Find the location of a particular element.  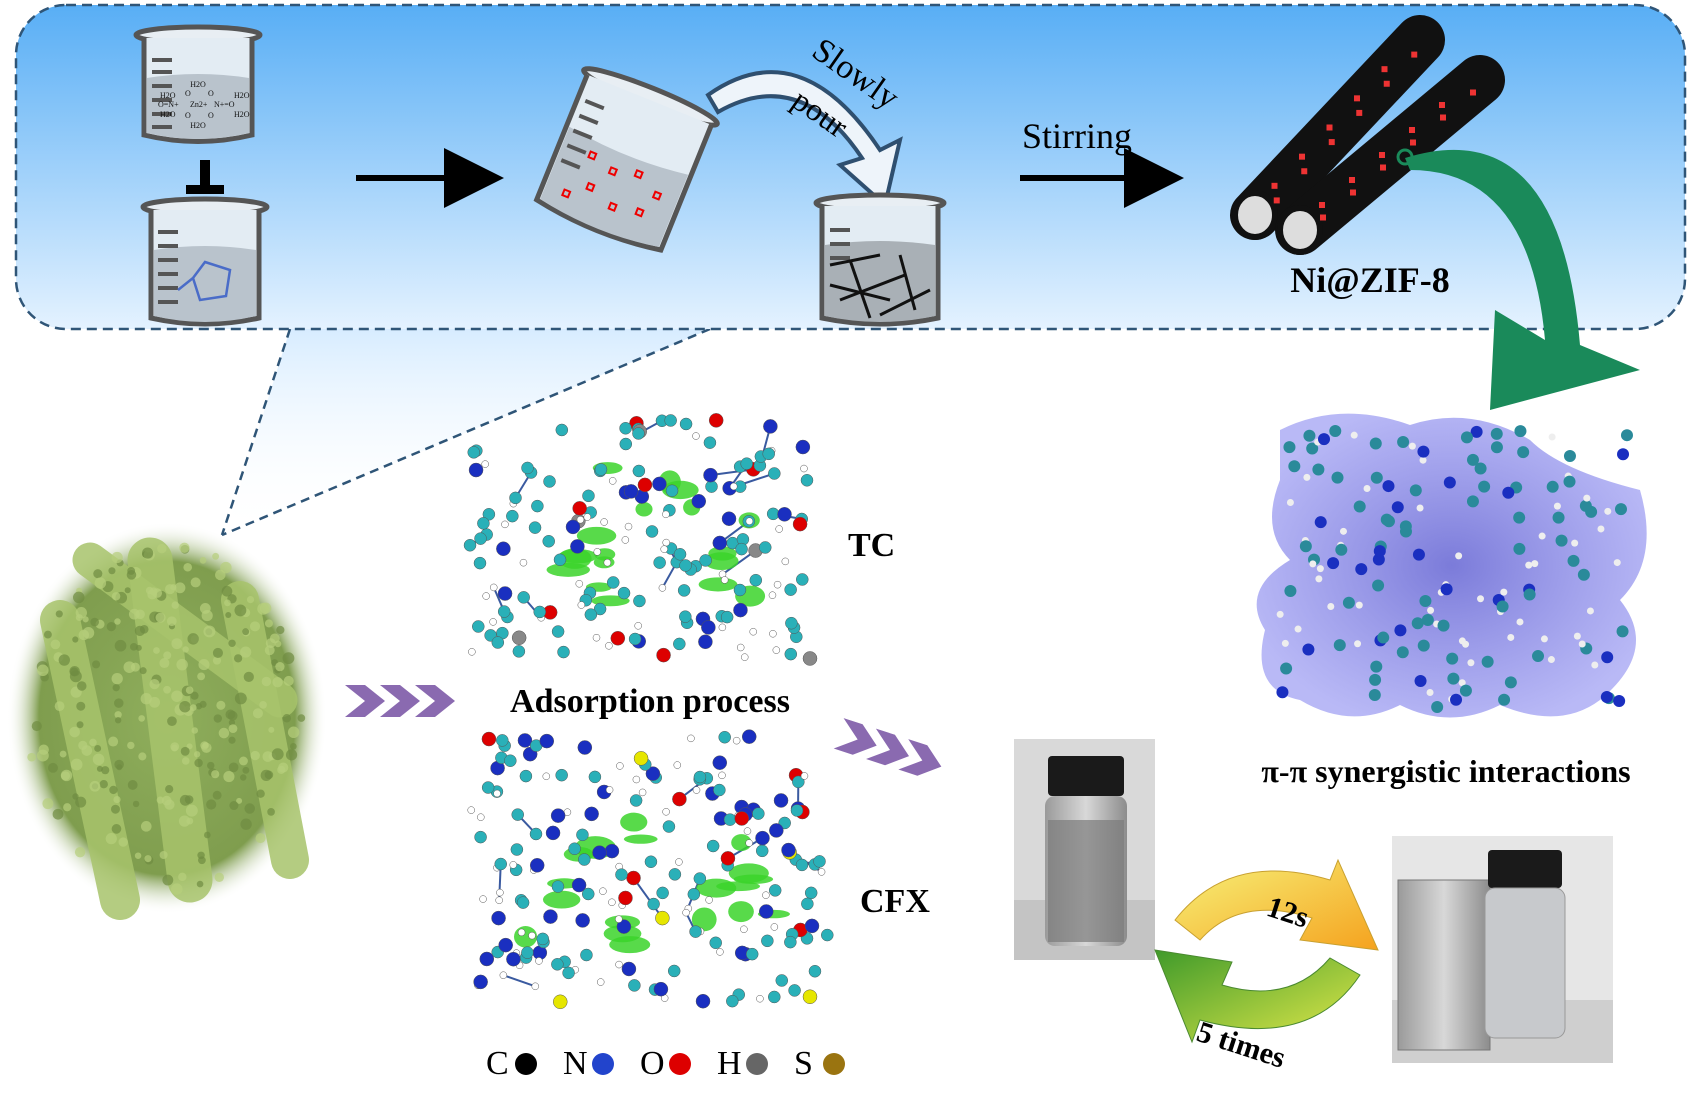

plus-icon is located at coordinates (205, 177).